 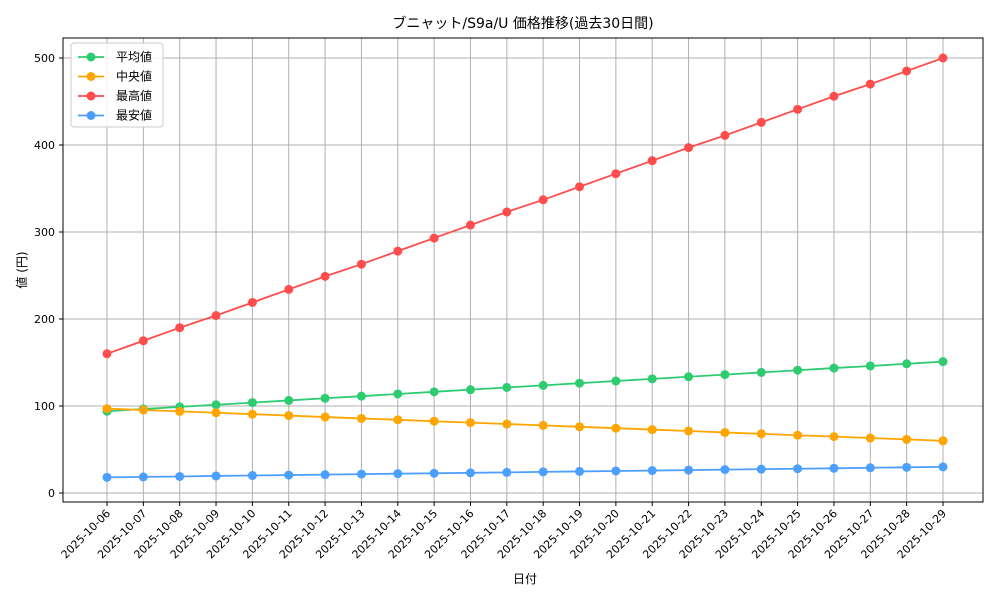 I want to click on y-tick-label: 400, so click(x=44, y=145).